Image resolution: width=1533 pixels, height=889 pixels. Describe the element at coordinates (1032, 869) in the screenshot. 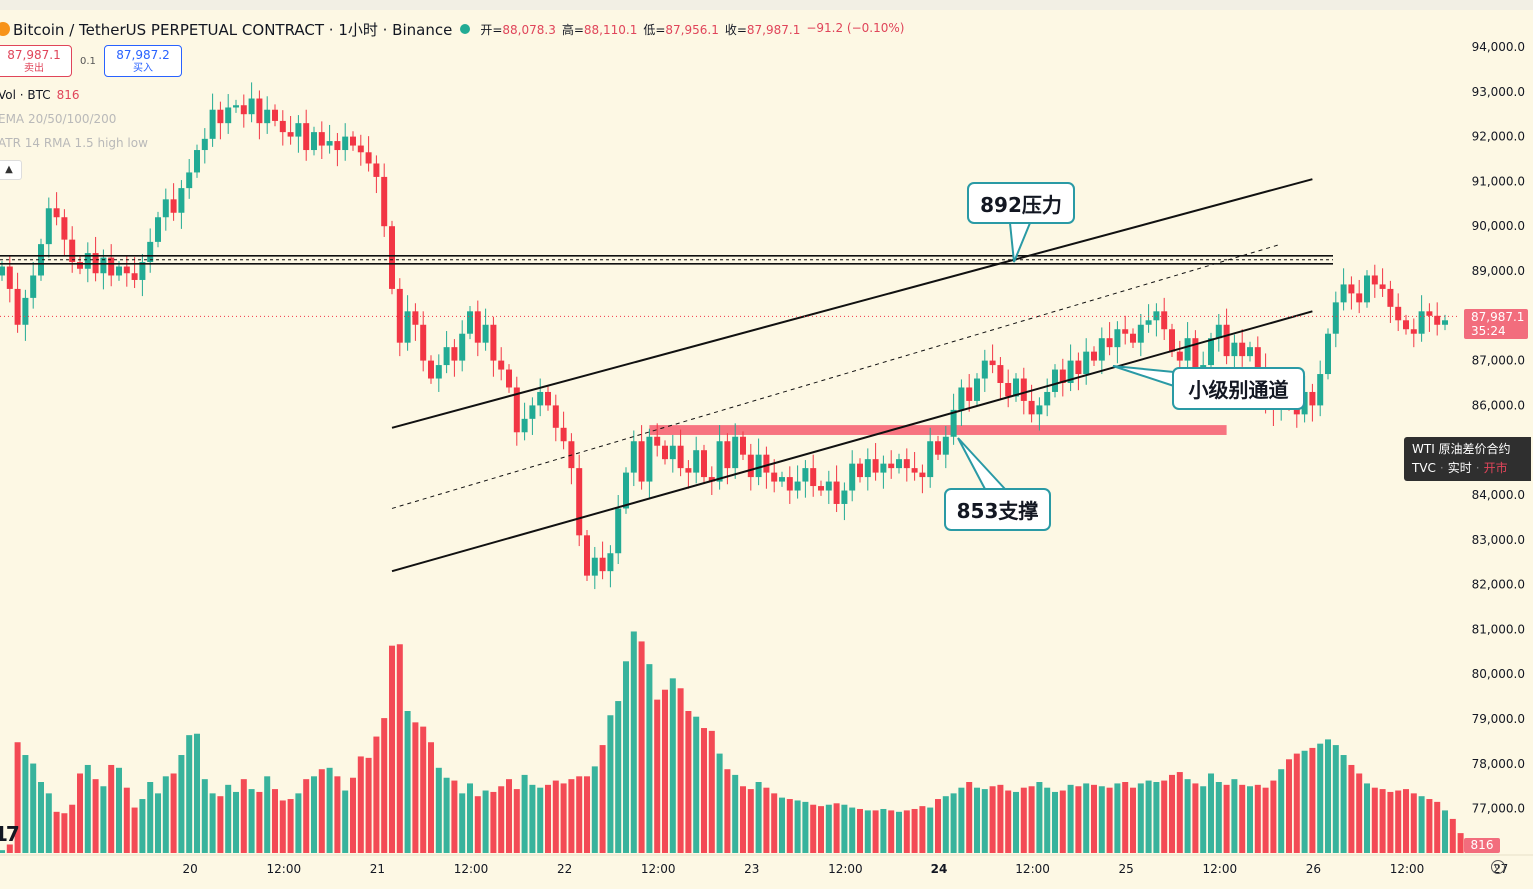

I see `x-tick-label: 12:00` at that location.